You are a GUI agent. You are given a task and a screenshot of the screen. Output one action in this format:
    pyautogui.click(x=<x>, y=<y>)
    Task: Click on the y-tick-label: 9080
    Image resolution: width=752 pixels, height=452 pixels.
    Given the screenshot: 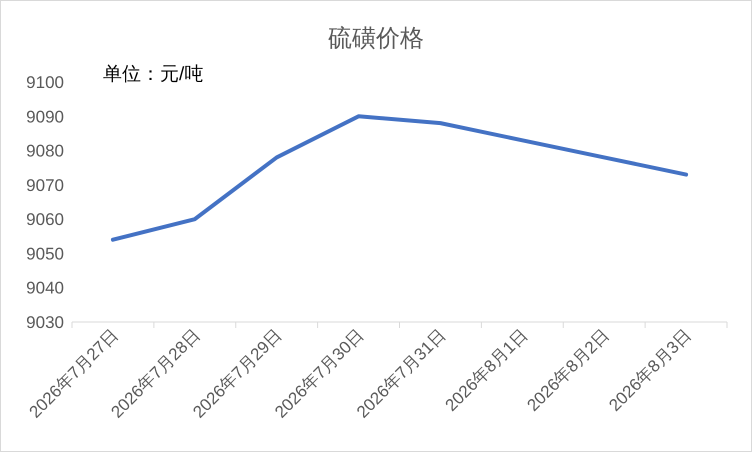 What is the action you would take?
    pyautogui.click(x=45, y=151)
    